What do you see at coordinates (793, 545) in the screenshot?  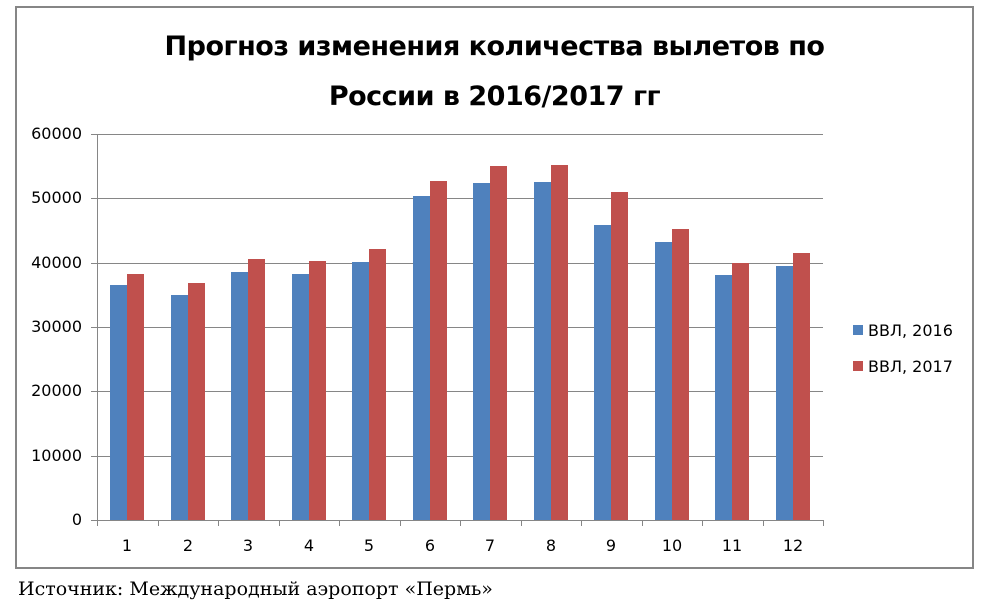 I see `x-tick-label: 12` at bounding box center [793, 545].